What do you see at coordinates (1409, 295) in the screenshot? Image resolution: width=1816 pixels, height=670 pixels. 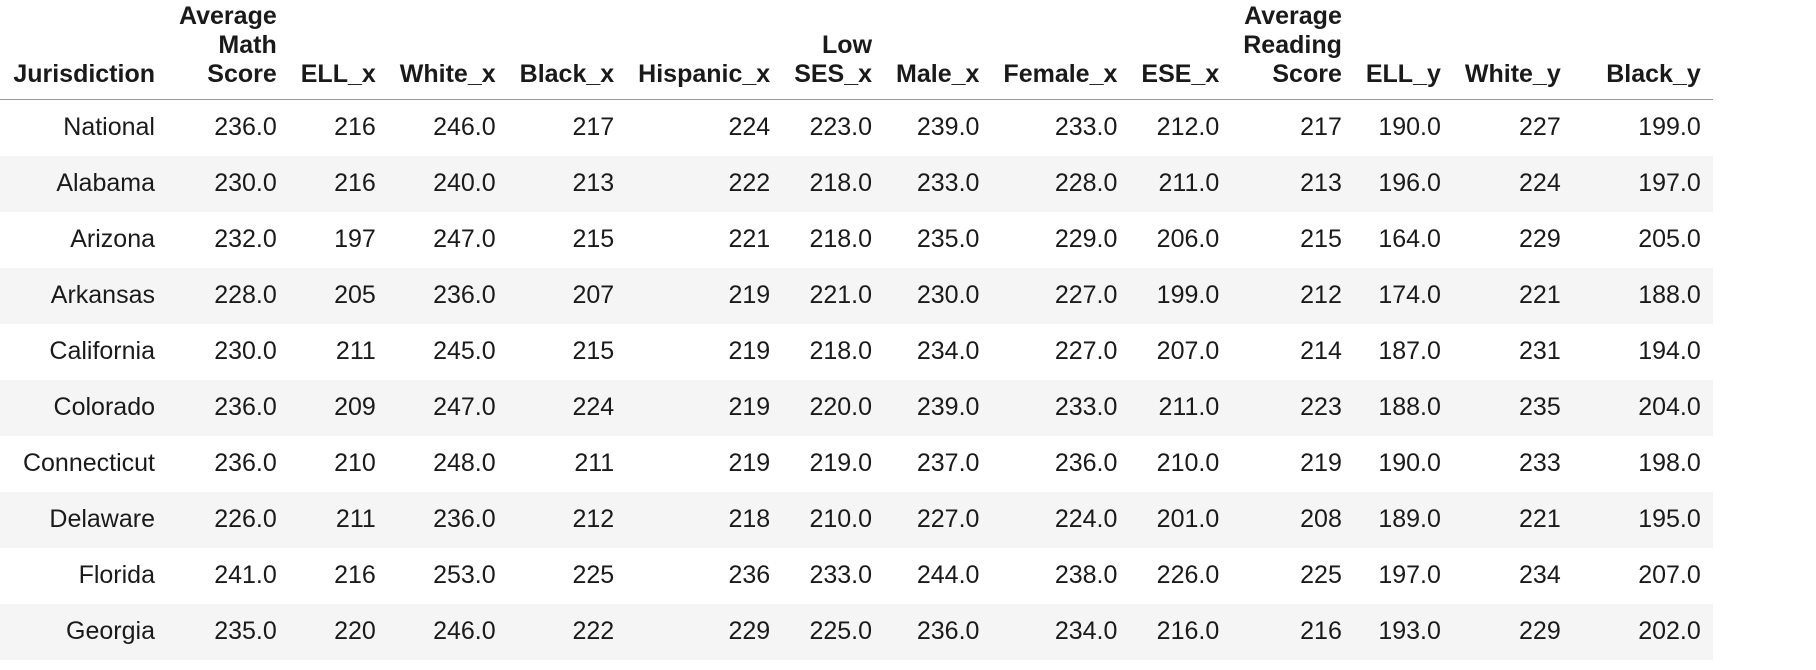 I see `table-cell: 174.0` at bounding box center [1409, 295].